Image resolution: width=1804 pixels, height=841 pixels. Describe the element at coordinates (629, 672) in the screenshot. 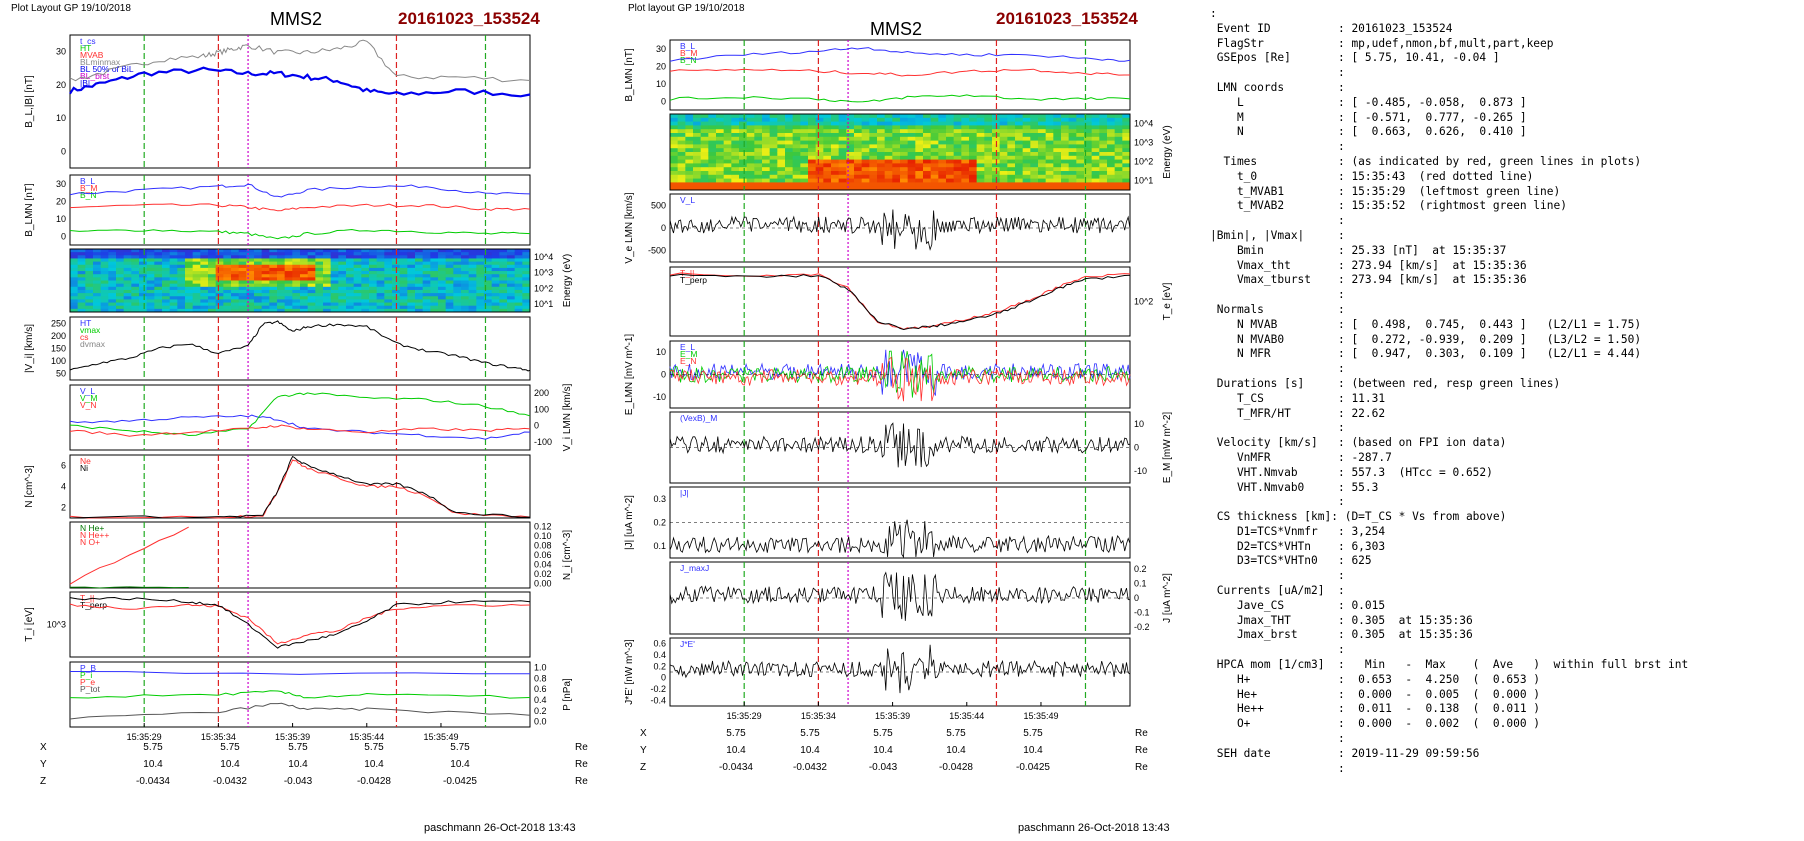

I see `subplot-ylabel: J*E' [nW m^-3]` at that location.